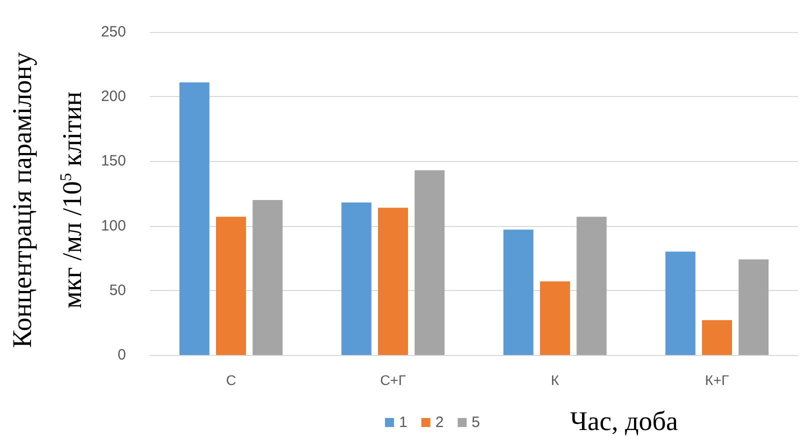  I want to click on x-tick-label: К, so click(555, 380).